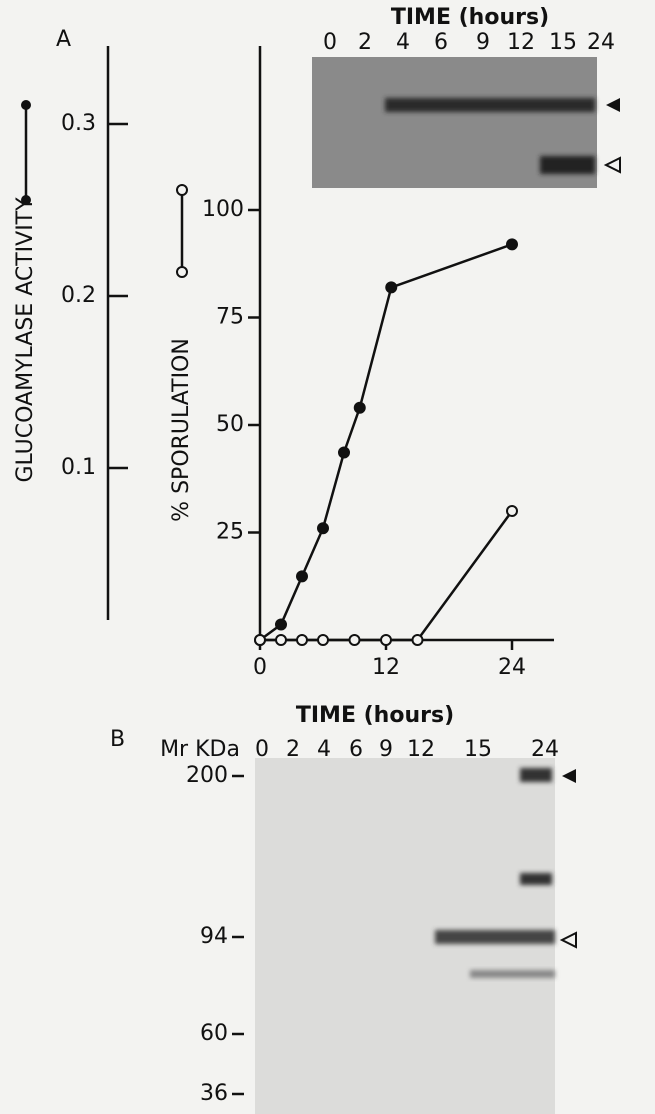 Image resolution: width=655 pixels, height=1114 pixels. Describe the element at coordinates (207, 775) in the screenshot. I see `marker-label: 200` at that location.